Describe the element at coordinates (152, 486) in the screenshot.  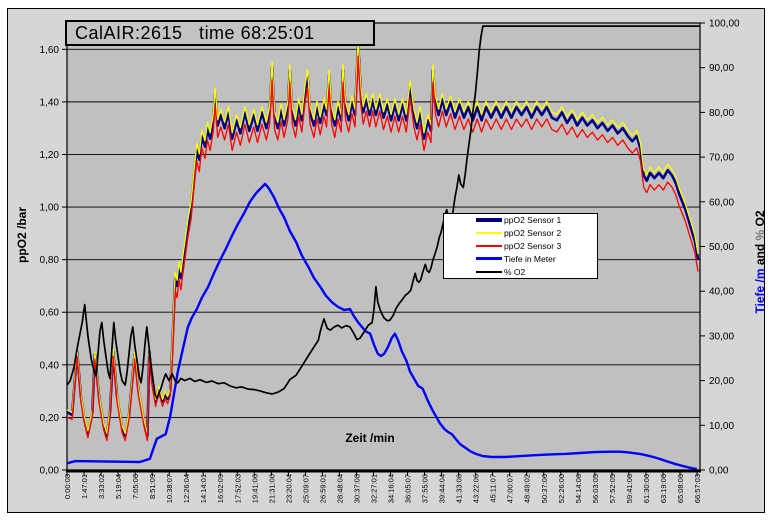
I see `x-tick-label: 8:51:09` at that location.